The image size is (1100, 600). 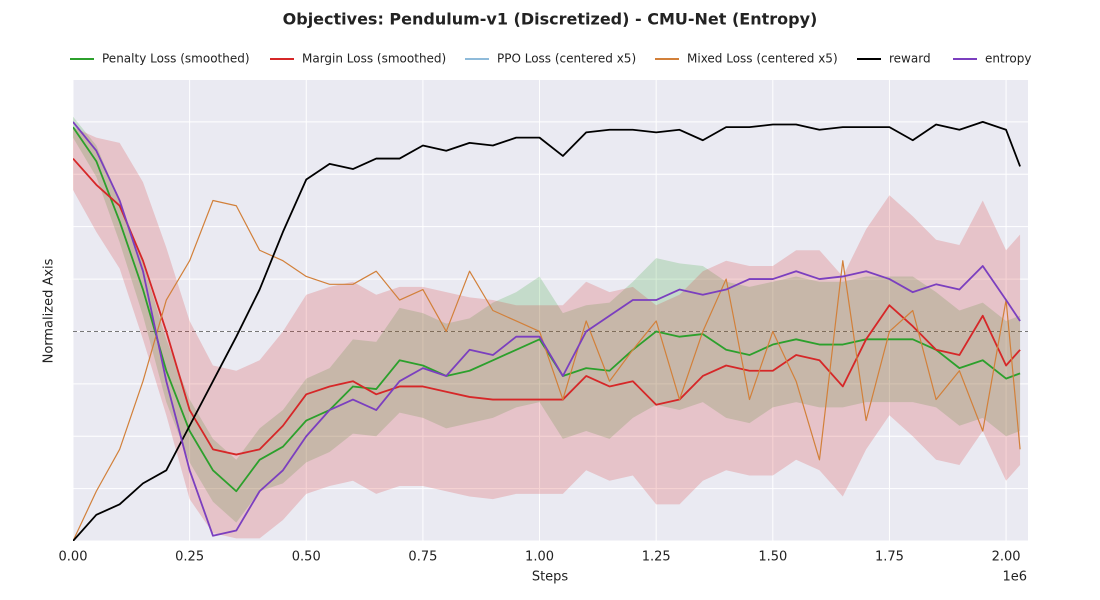 What do you see at coordinates (566, 59) in the screenshot?
I see `legend-label: PPO Loss (centered x5)` at bounding box center [566, 59].